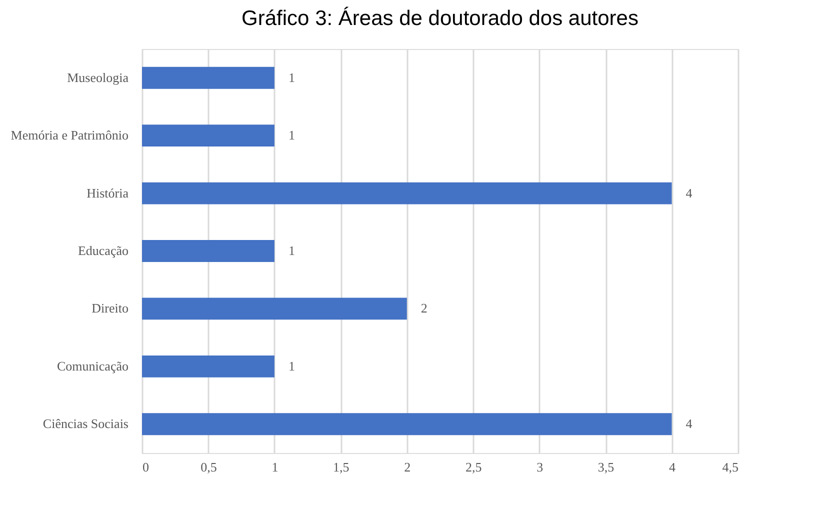  Describe the element at coordinates (672, 467) in the screenshot. I see `x-tick-label: 4` at that location.